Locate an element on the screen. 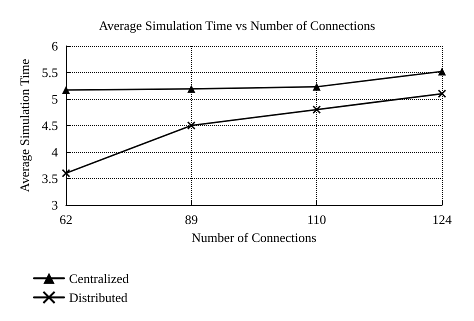  x-tick-label: 110 is located at coordinates (316, 219).